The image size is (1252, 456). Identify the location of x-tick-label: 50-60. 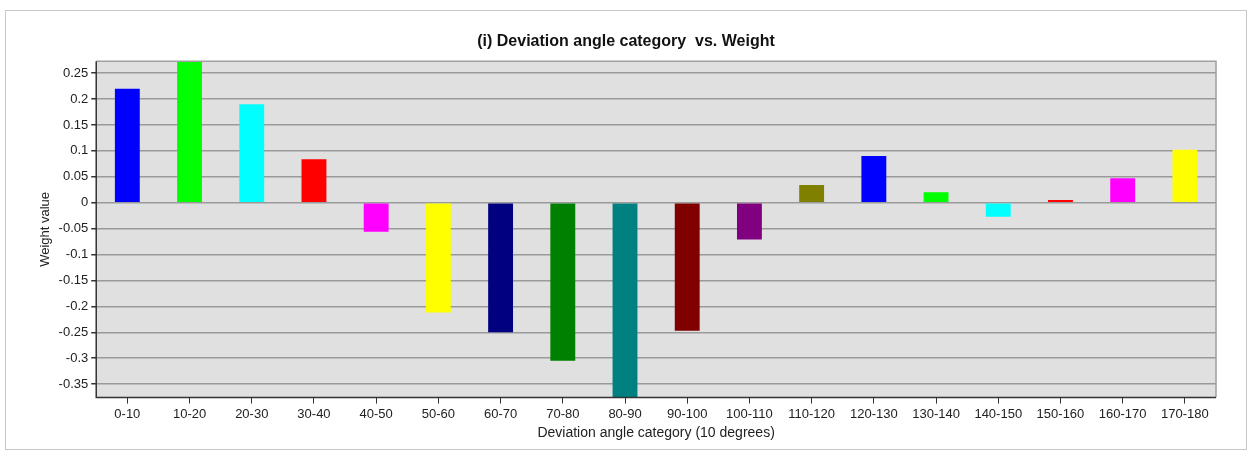
(438, 413).